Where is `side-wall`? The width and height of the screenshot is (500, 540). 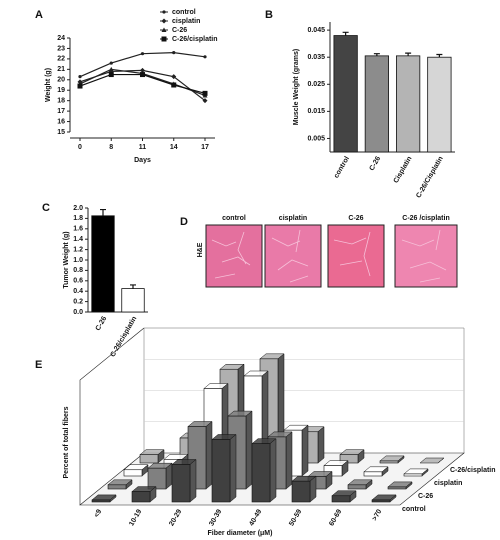
side-wall is located at coordinates (112, 416).